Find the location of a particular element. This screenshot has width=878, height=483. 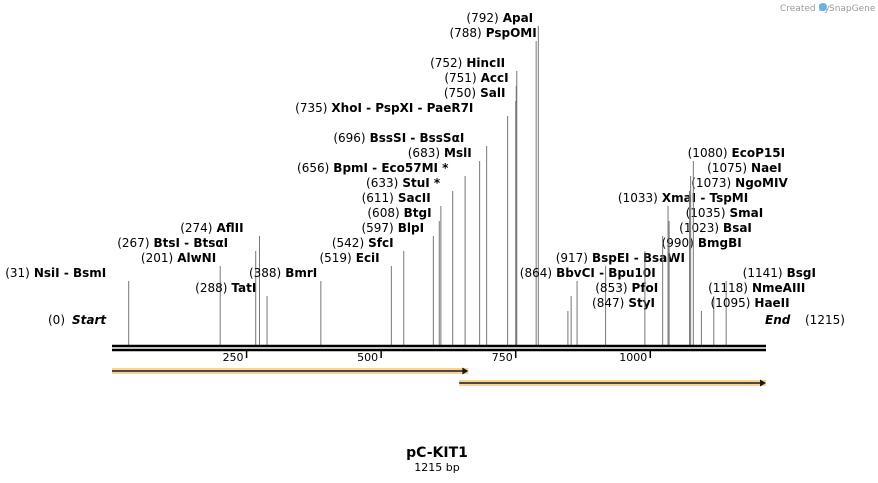

site-position: (847) is located at coordinates (608, 303).